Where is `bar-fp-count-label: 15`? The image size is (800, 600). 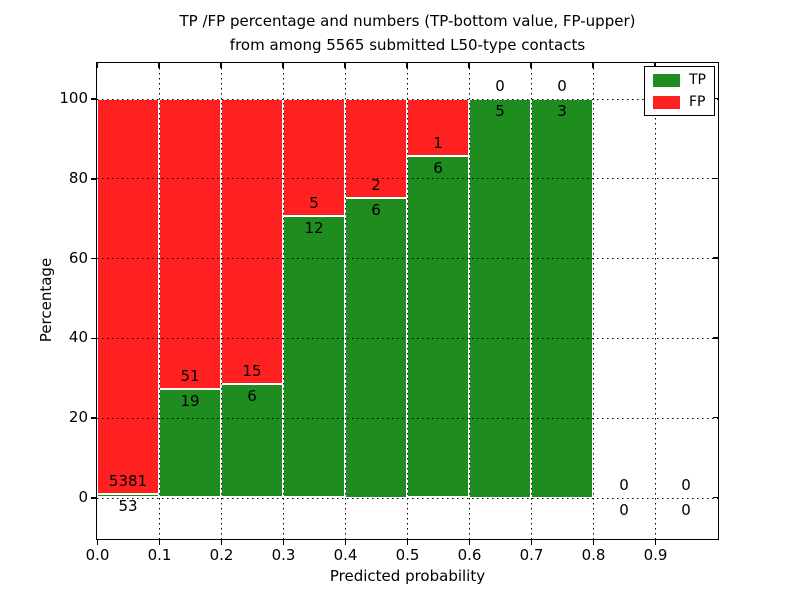
bar-fp-count-label: 15 is located at coordinates (252, 370).